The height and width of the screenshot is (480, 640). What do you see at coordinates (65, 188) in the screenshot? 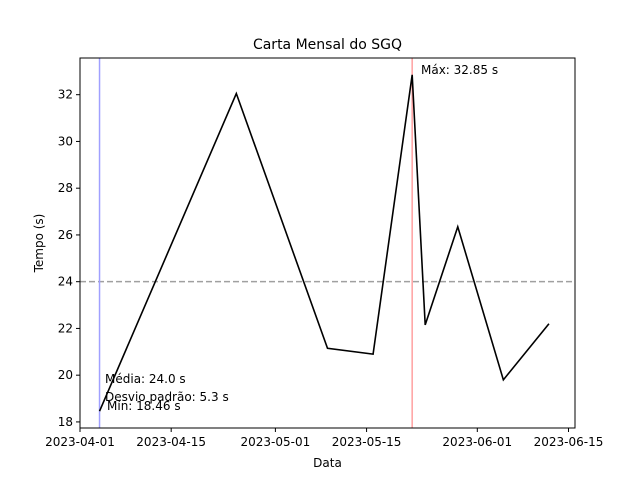
I see `y-tick-label: 28` at bounding box center [65, 188].